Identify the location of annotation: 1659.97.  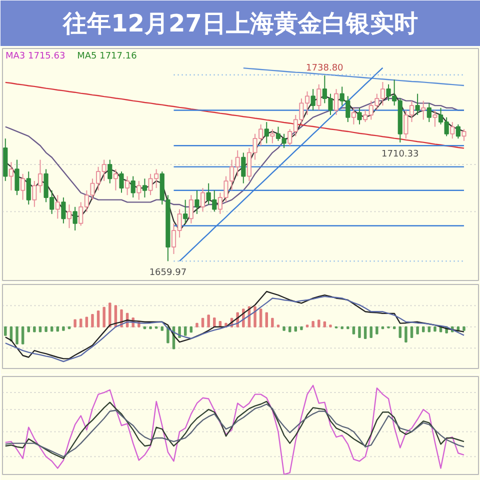
(168, 273).